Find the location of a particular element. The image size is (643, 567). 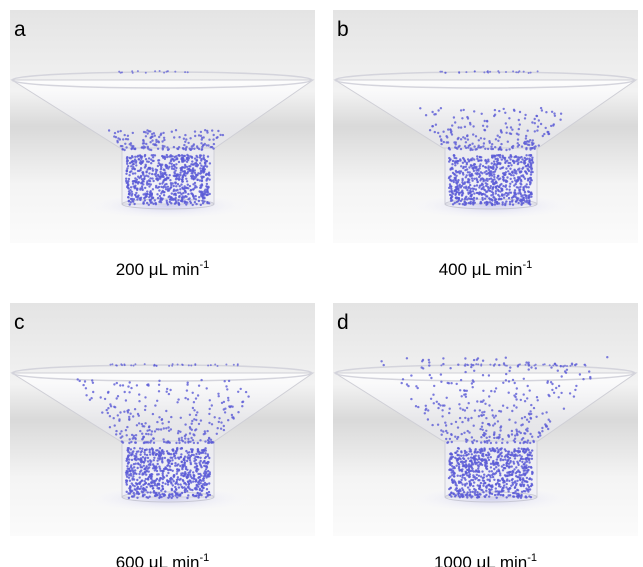

panel-caption: 400 μL min-1 is located at coordinates (486, 269).